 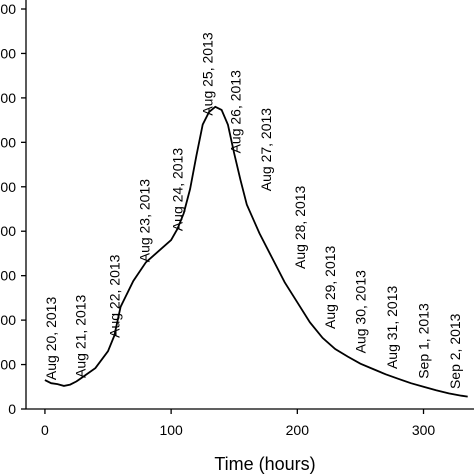 What do you see at coordinates (423, 341) in the screenshot?
I see `date-annotation: Sep 1, 2013` at bounding box center [423, 341].